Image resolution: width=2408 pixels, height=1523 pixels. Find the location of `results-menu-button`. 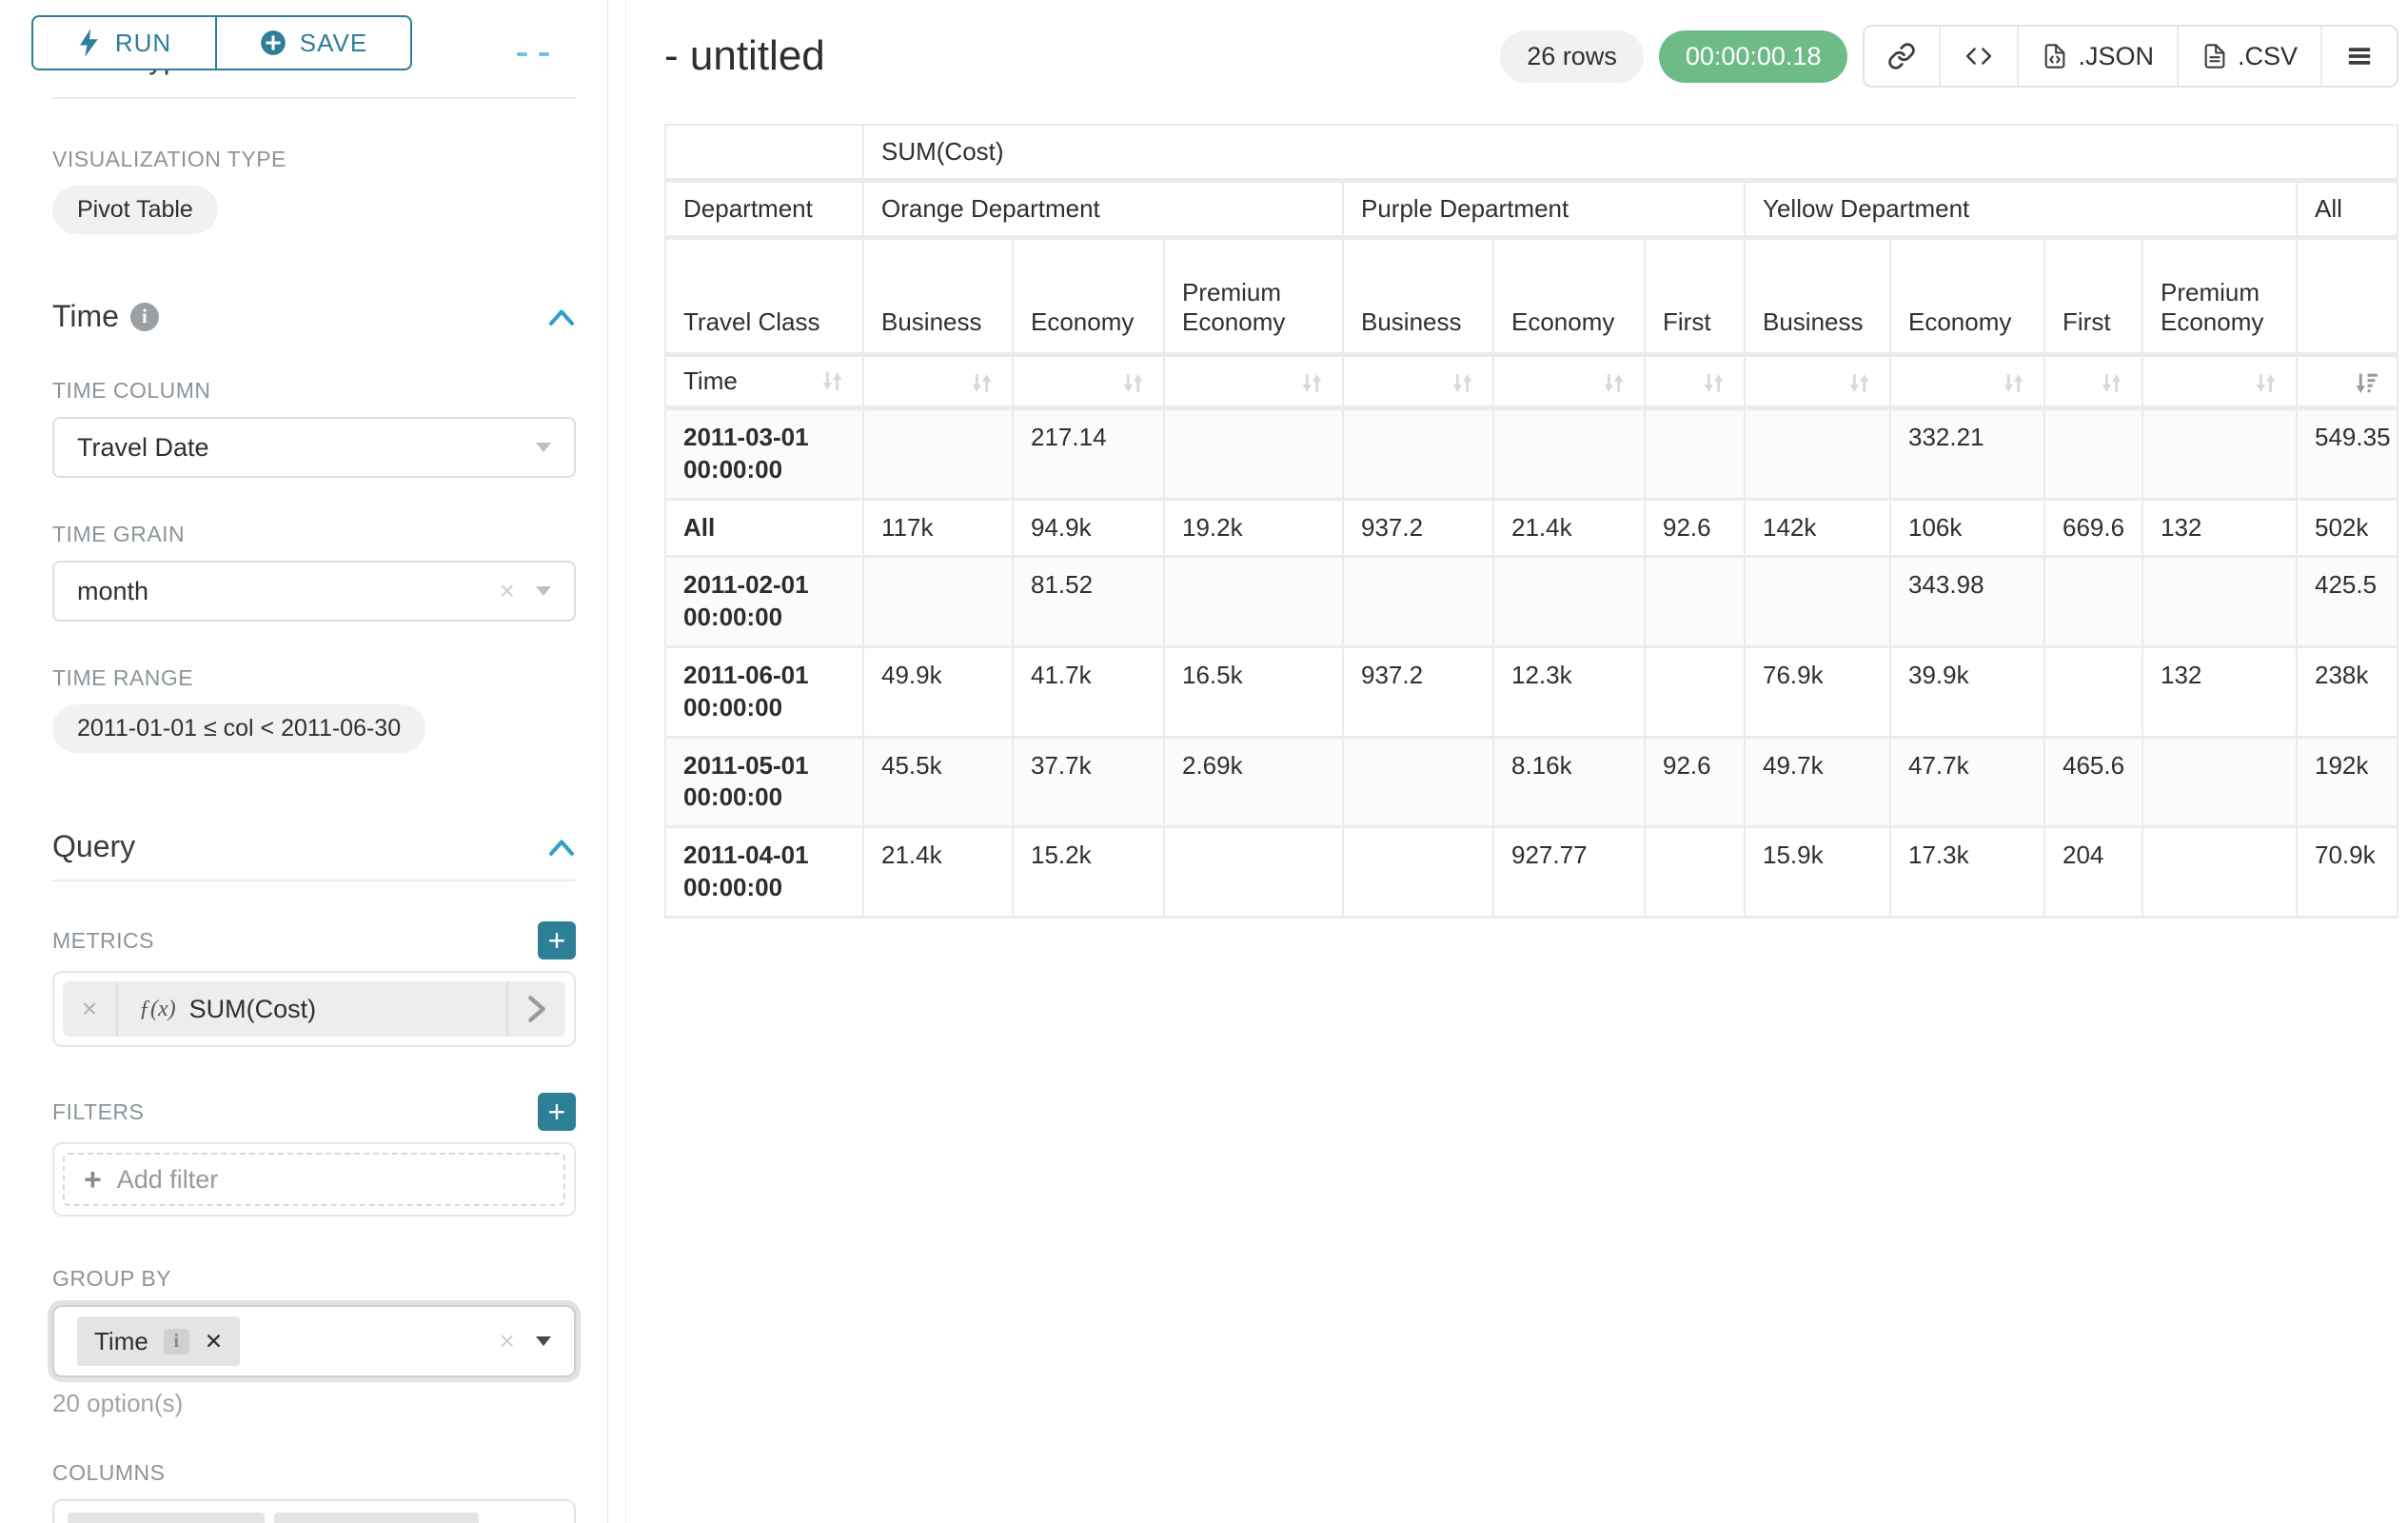

results-menu-button is located at coordinates (2359, 57).